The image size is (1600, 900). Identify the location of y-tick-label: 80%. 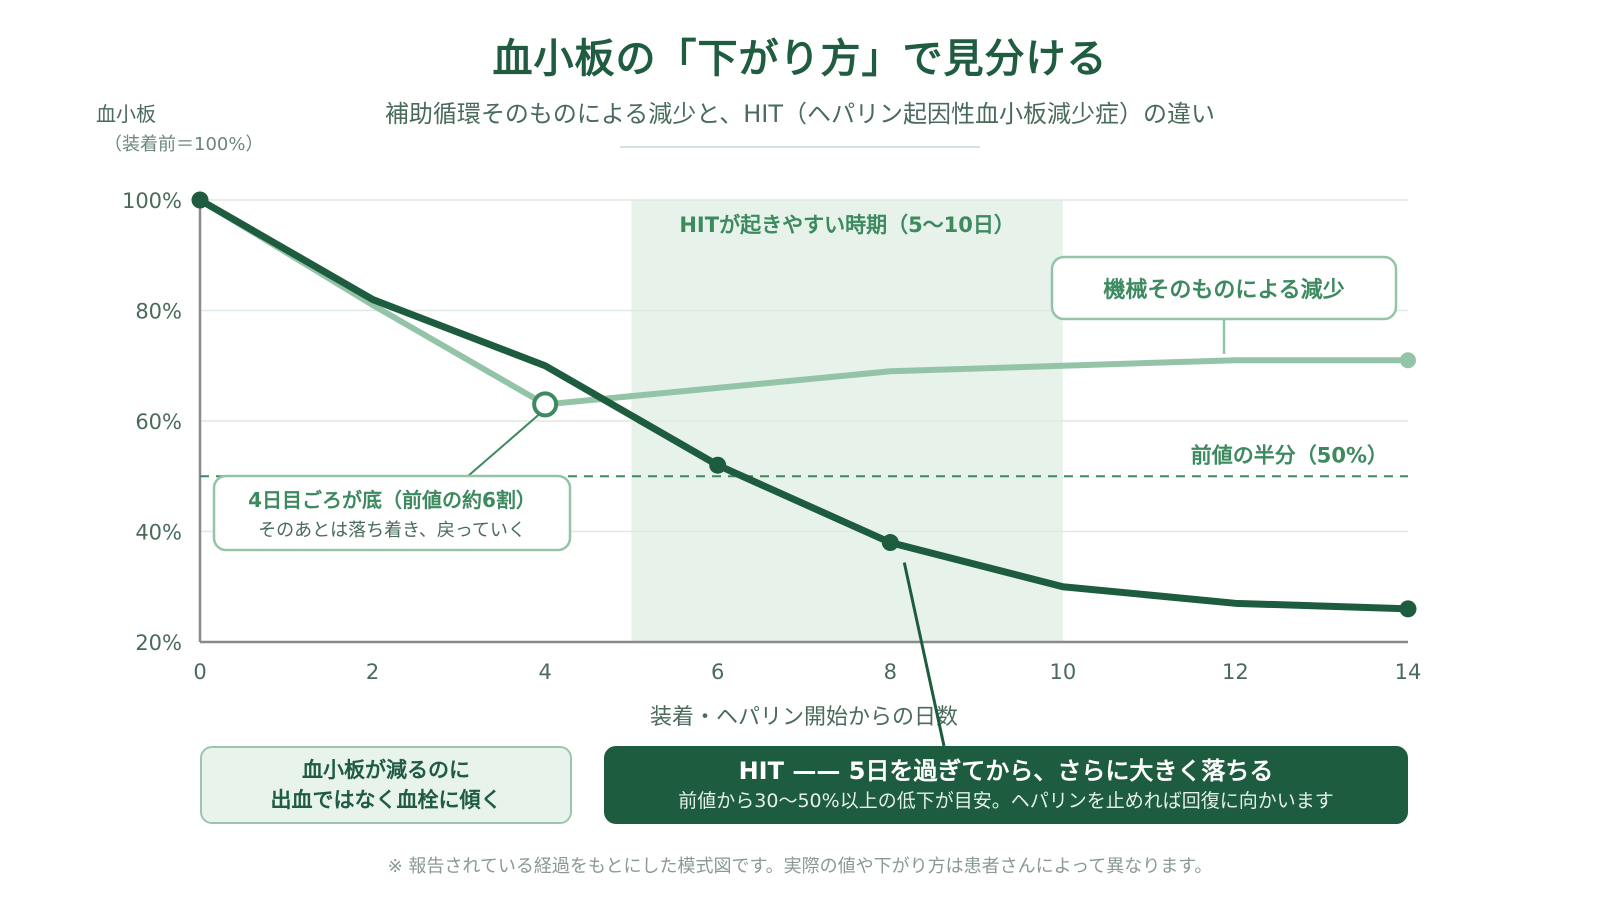
(158, 312).